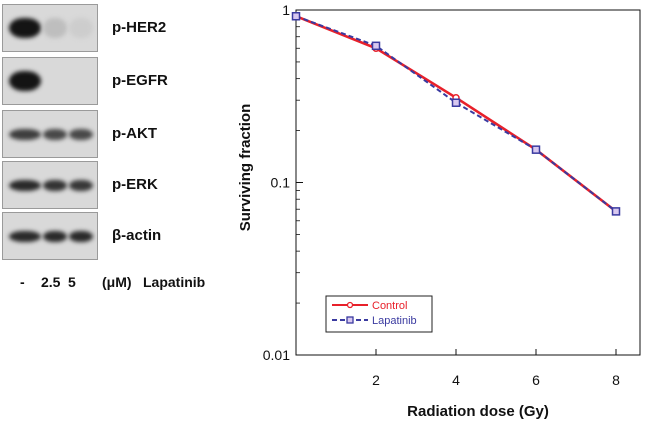  What do you see at coordinates (245, 168) in the screenshot?
I see `y-axis-label: Surviving fraction` at bounding box center [245, 168].